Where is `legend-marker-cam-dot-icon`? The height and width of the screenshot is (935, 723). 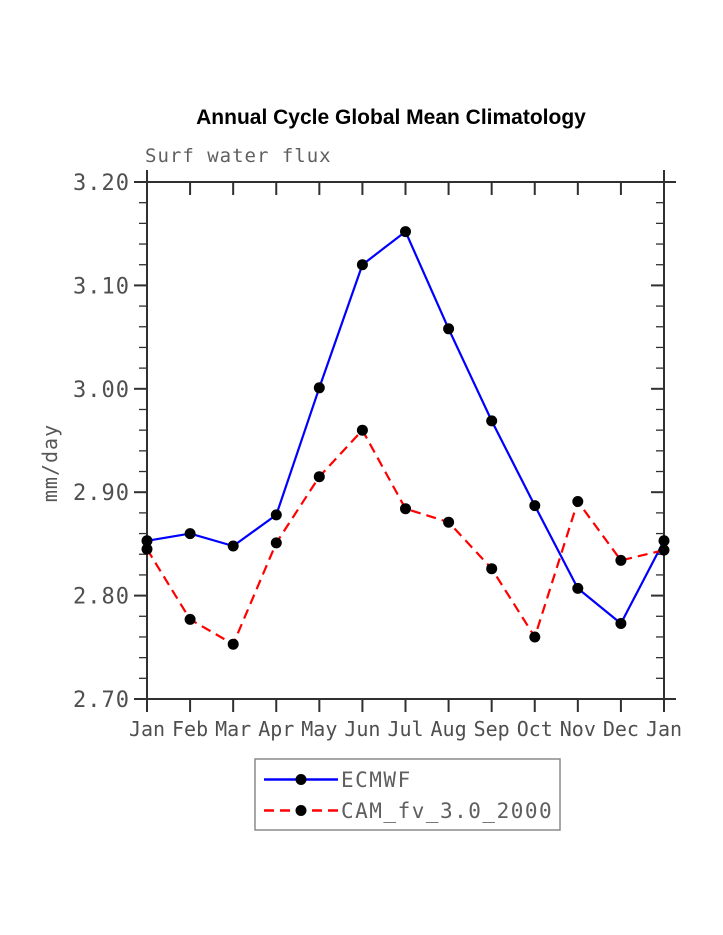
legend-marker-cam-dot-icon is located at coordinates (301, 810).